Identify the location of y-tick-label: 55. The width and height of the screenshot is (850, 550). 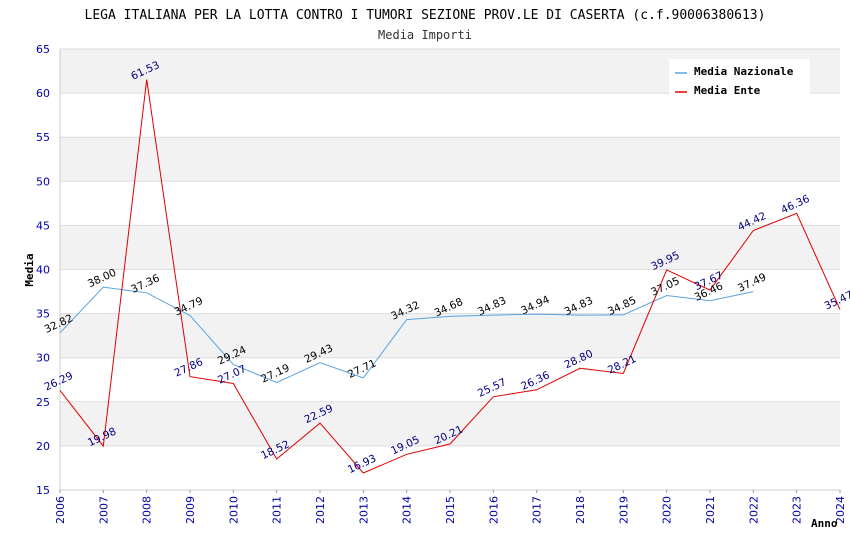
(43, 137).